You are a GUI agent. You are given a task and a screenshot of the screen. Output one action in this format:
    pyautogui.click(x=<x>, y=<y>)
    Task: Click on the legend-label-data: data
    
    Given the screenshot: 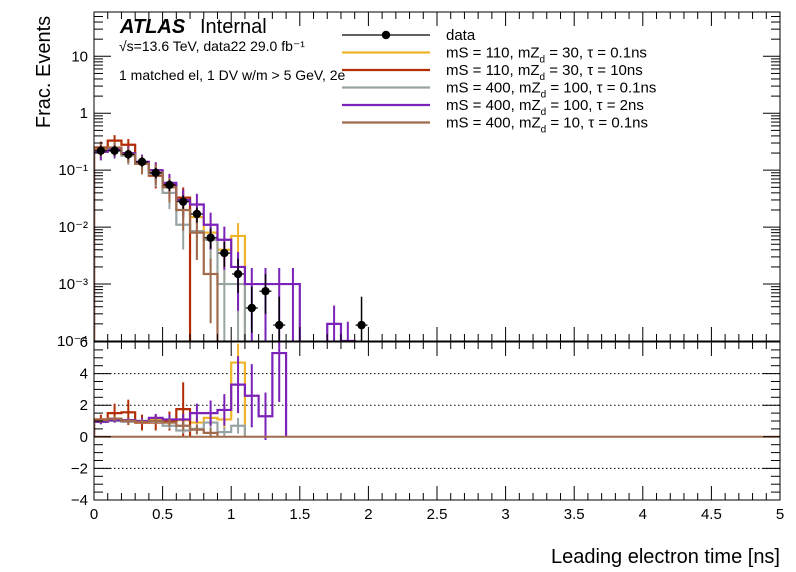 What is the action you would take?
    pyautogui.click(x=461, y=35)
    